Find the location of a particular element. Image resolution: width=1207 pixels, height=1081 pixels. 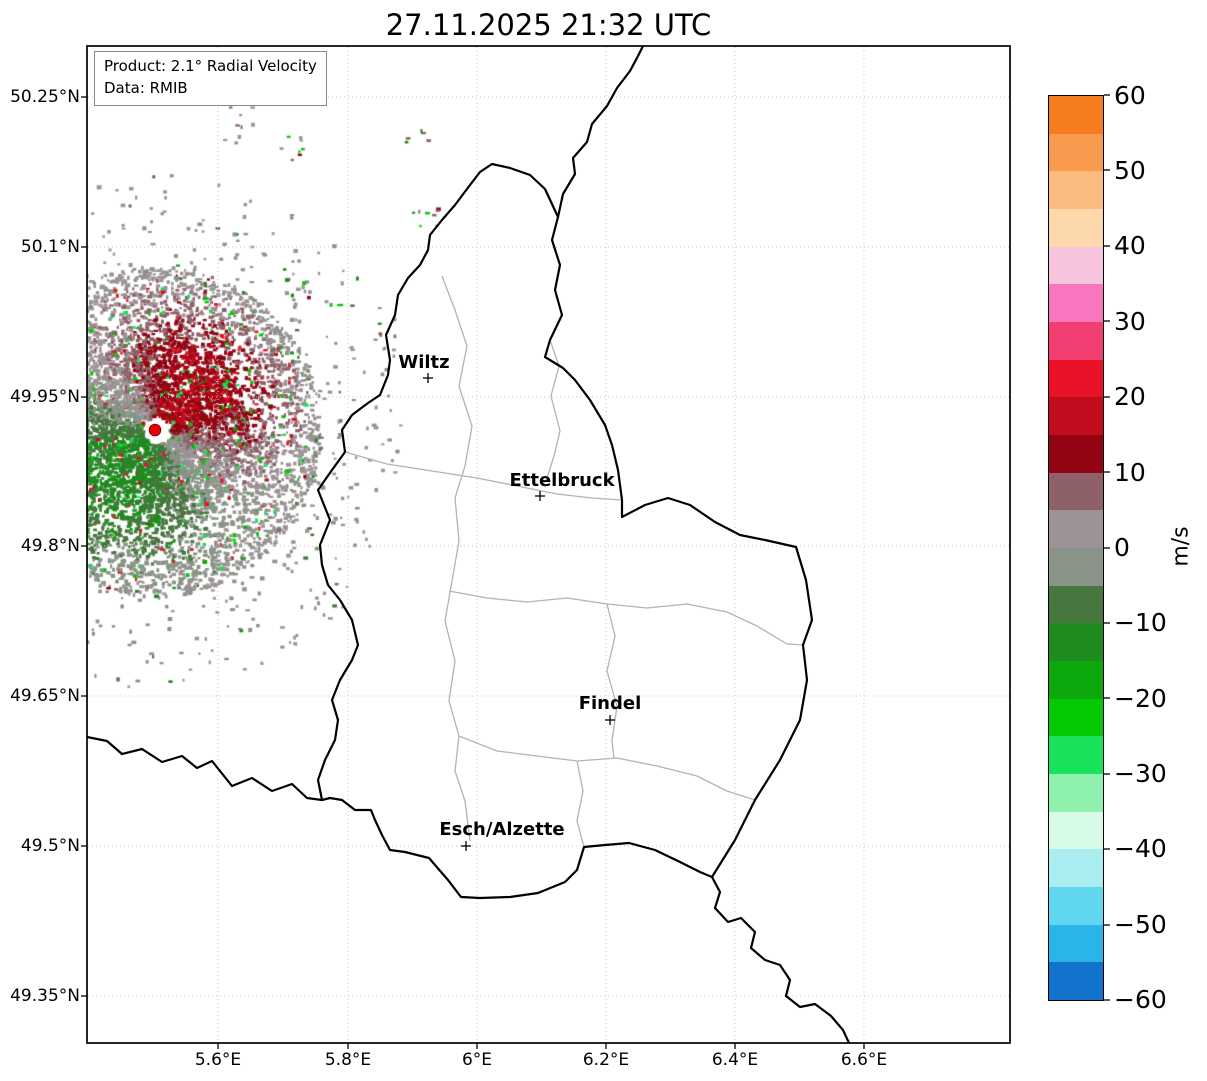

colorbar-tick-label: 60 is located at coordinates (1130, 95).